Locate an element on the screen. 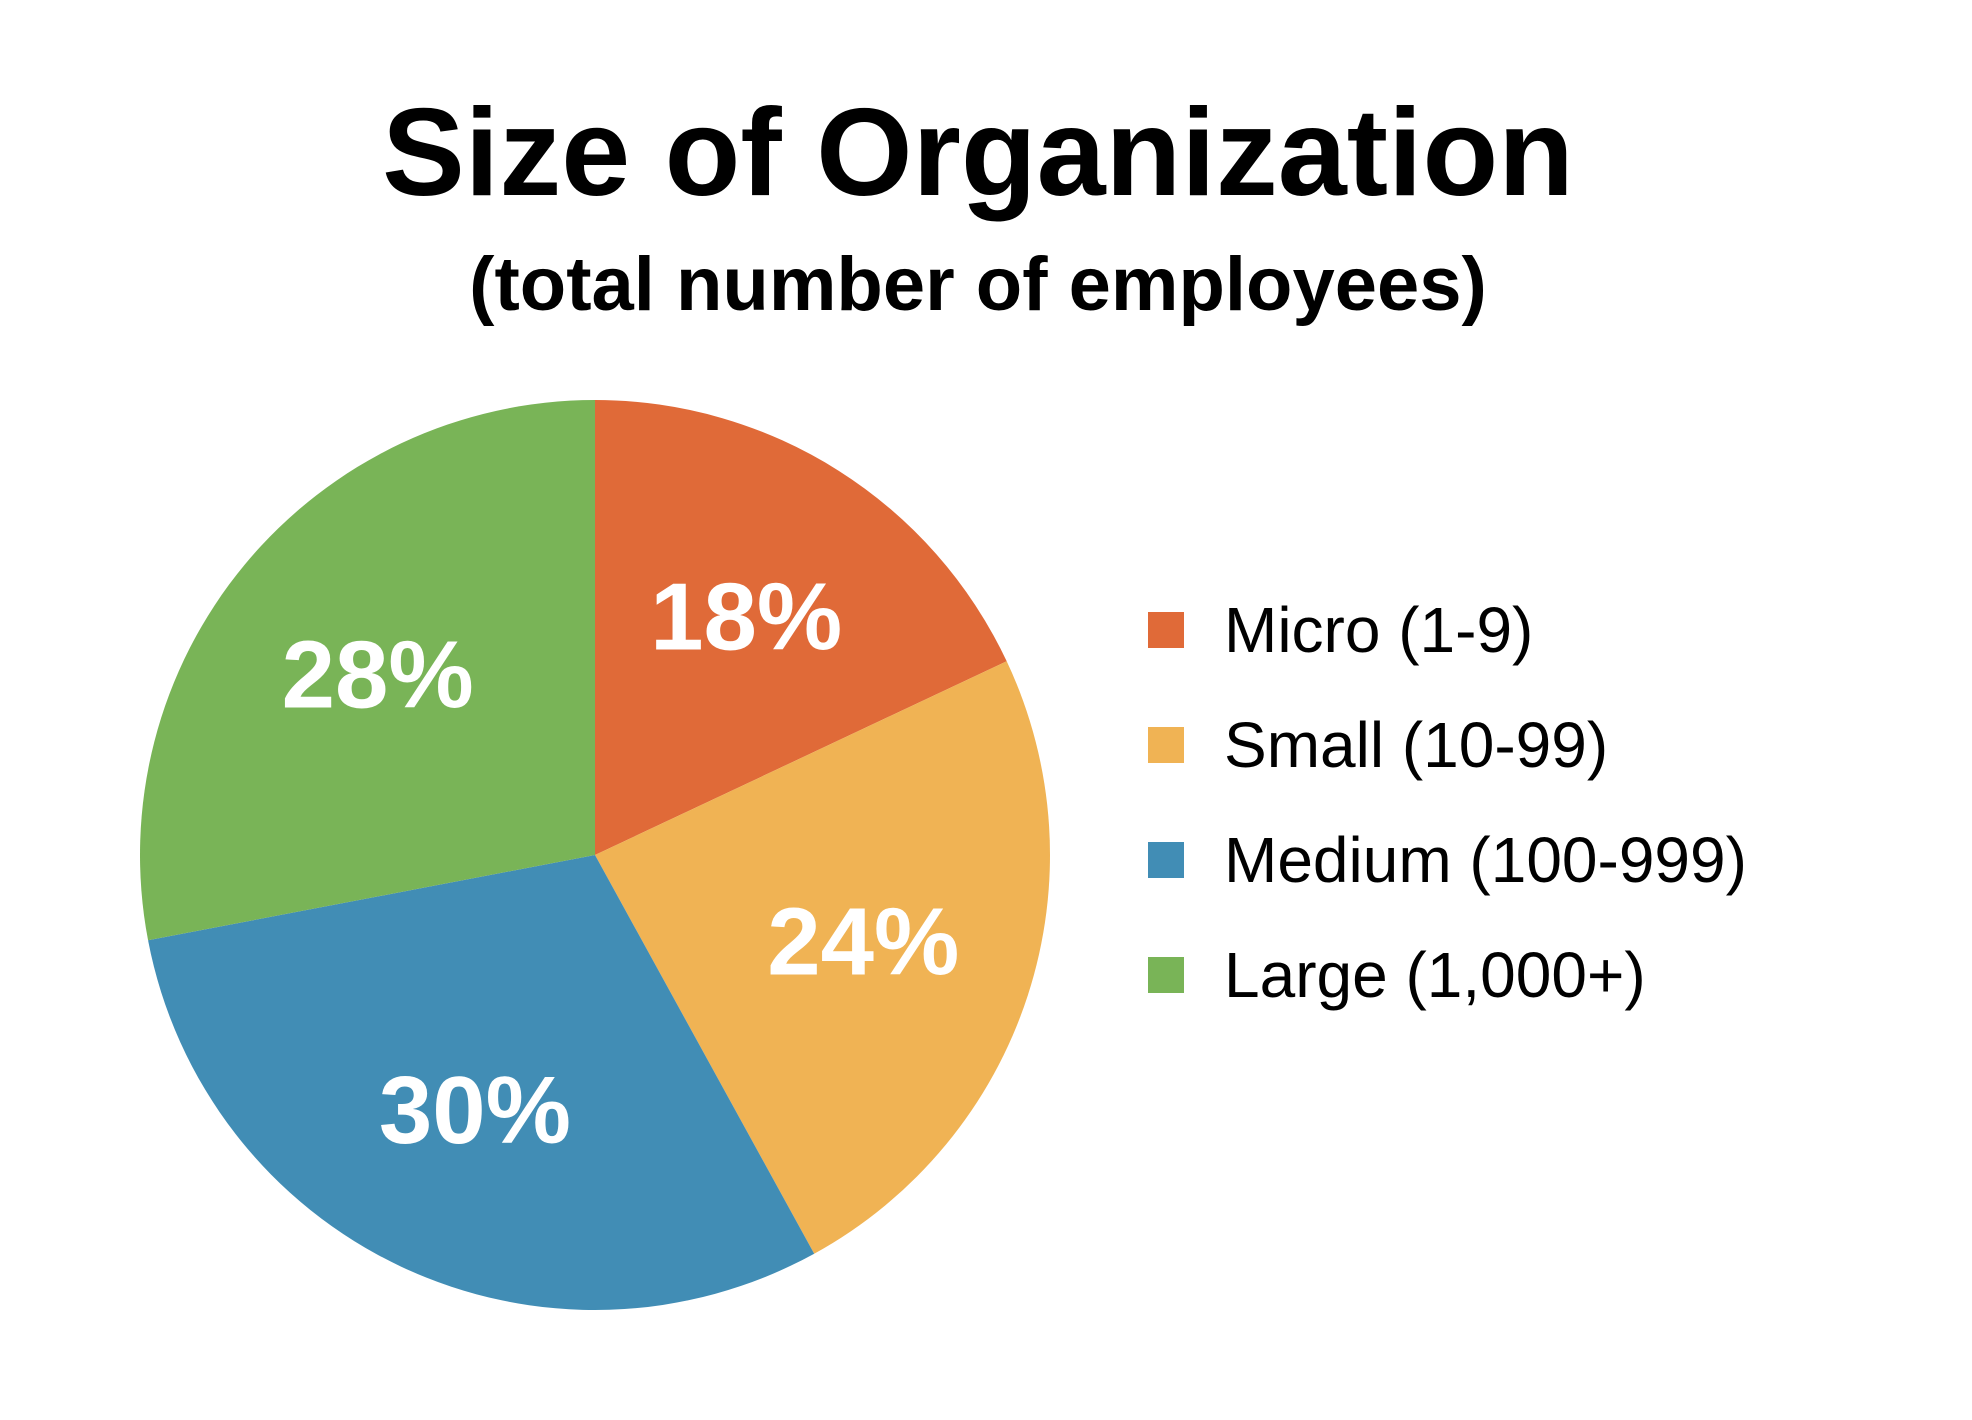 The height and width of the screenshot is (1420, 1972). legend-swatch-large is located at coordinates (1166, 975).